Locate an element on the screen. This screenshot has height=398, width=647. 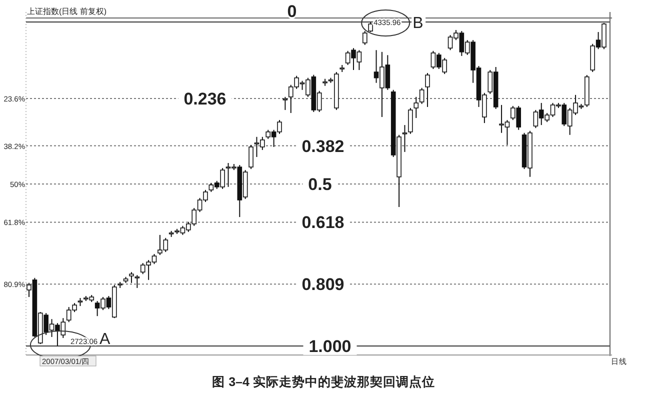
annotation: 0.618 is located at coordinates (323, 222).